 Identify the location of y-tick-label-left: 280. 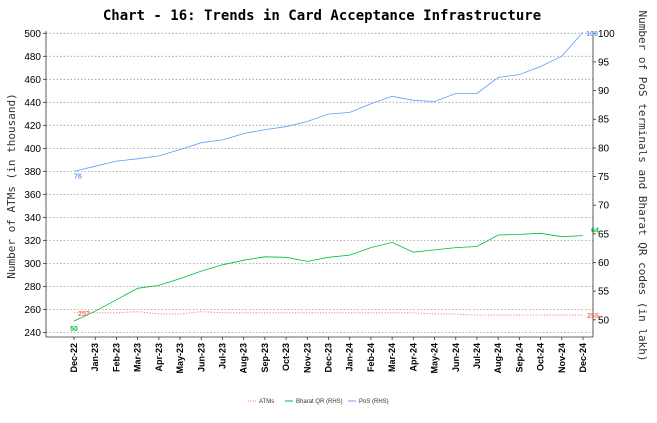
(32, 287).